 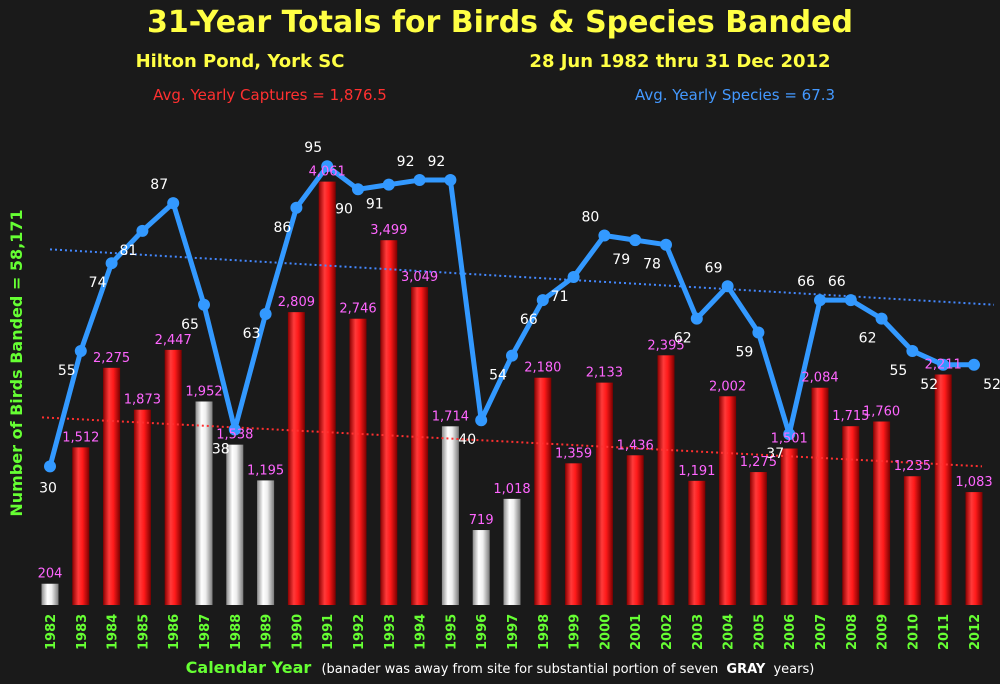 What do you see at coordinates (575, 632) in the screenshot?
I see `x-tick-1999: 1999` at bounding box center [575, 632].